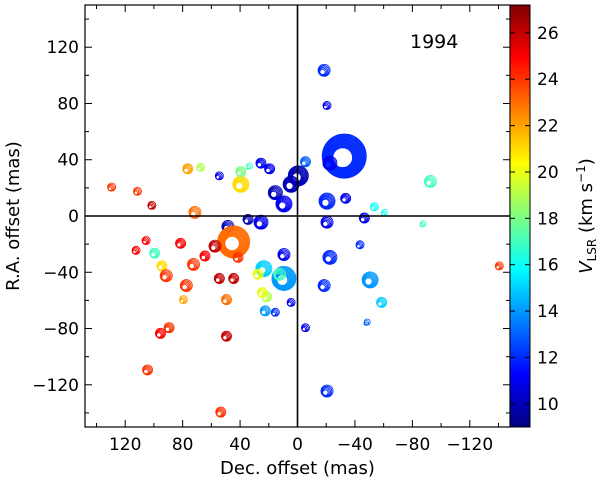 This screenshot has height=483, width=600. What do you see at coordinates (586, 161) in the screenshot?
I see `colorbar-label-close: )` at bounding box center [586, 161].